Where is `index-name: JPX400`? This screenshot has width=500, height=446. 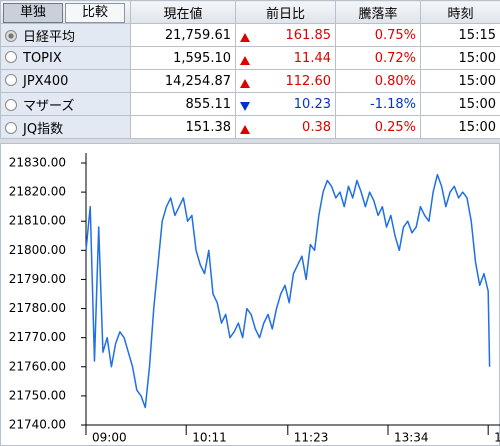
index-name: JPX400 is located at coordinates (46, 81).